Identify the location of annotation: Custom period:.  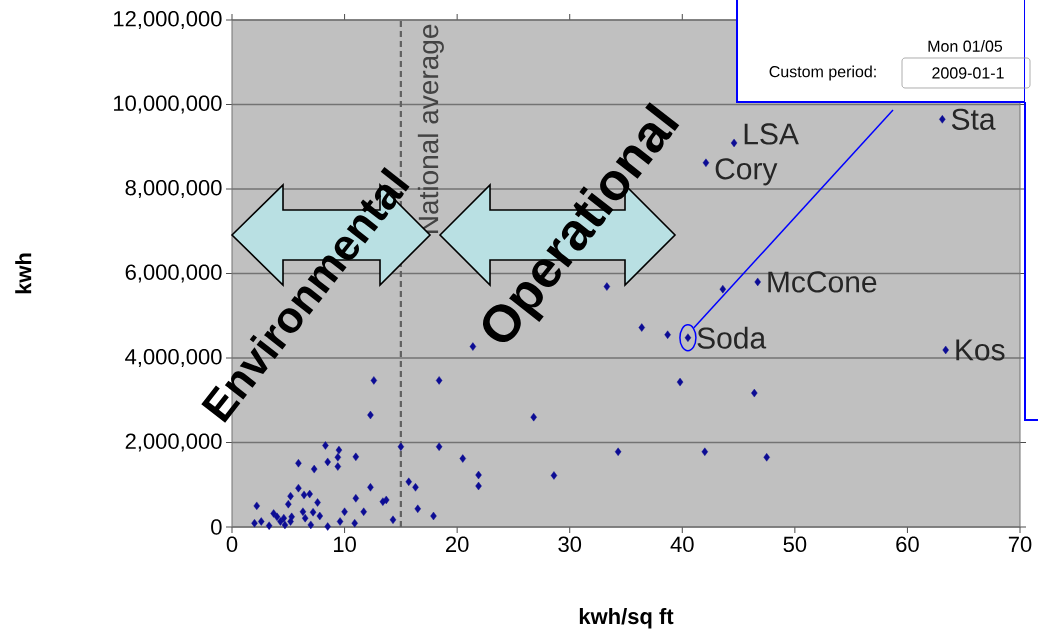
(822, 73).